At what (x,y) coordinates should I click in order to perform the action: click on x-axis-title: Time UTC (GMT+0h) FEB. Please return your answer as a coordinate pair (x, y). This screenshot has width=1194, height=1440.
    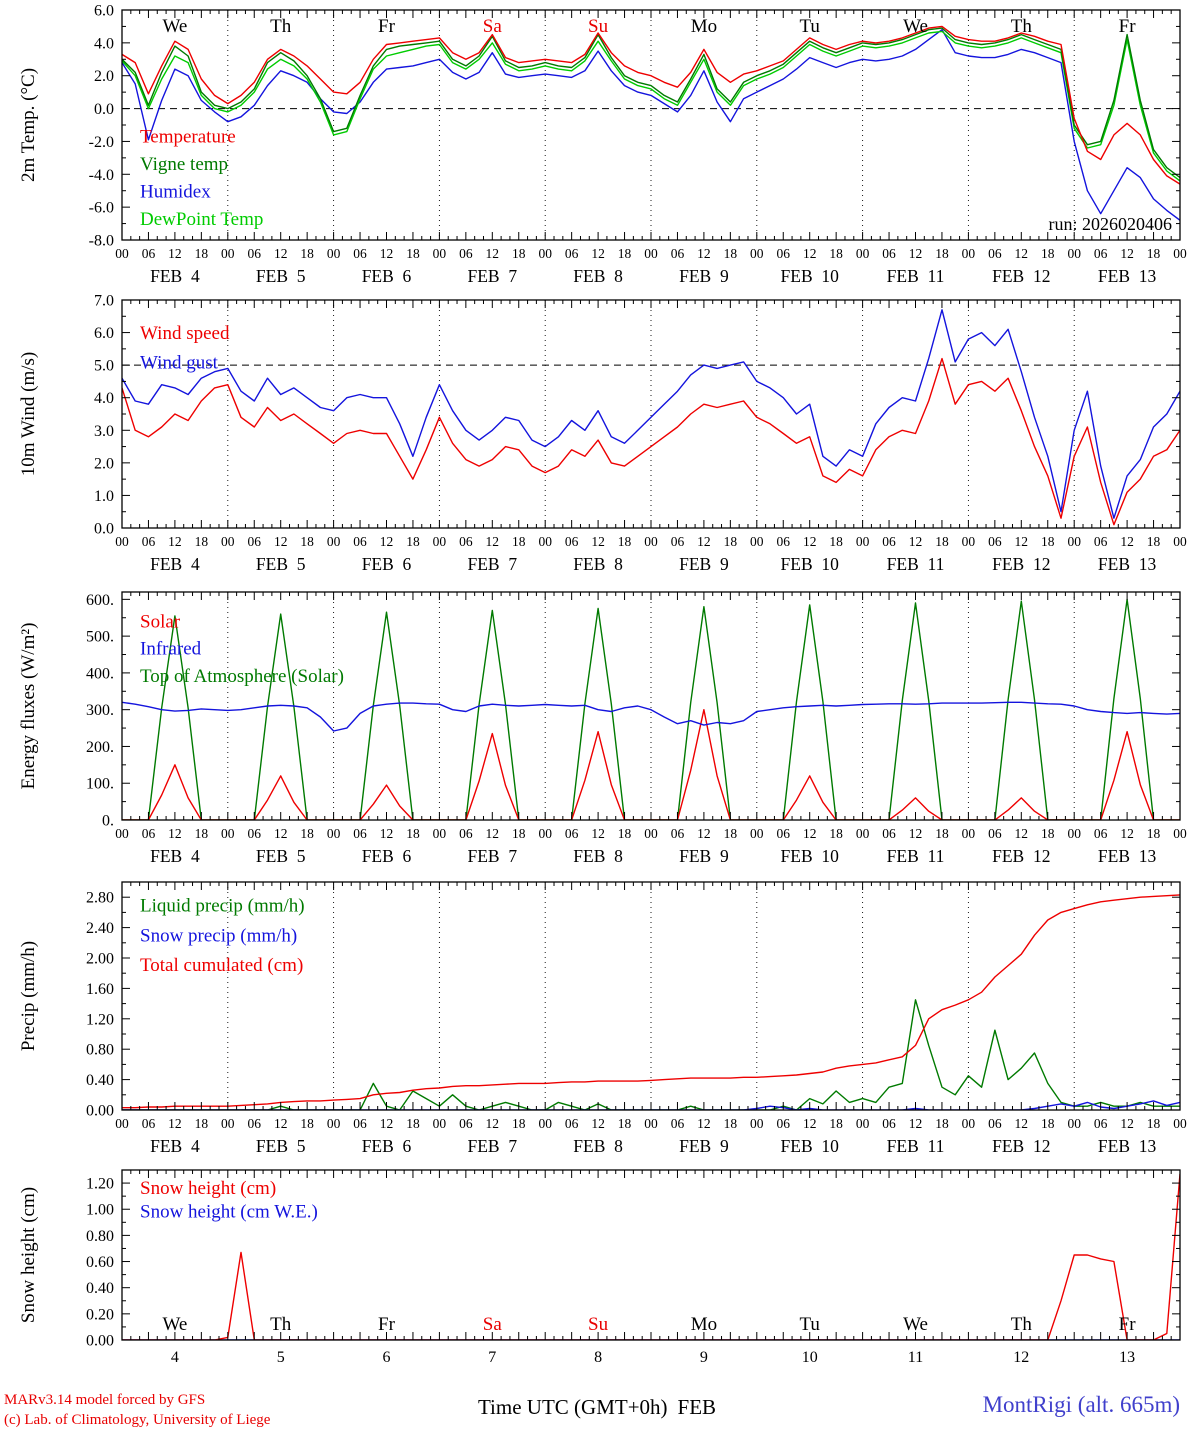
    Looking at the image, I should click on (597, 1407).